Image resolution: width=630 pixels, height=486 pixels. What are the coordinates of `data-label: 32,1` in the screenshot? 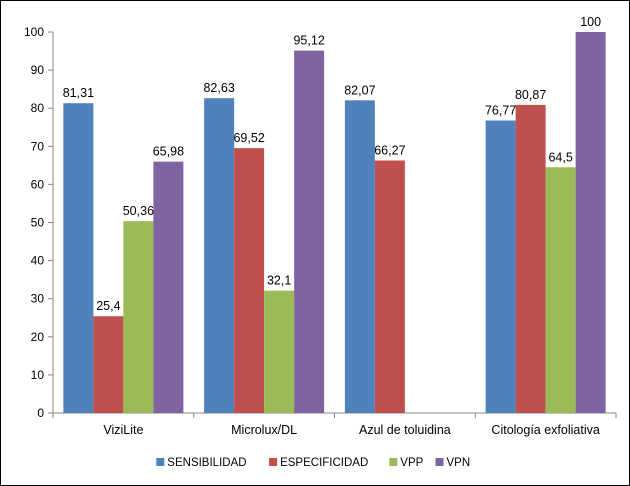 It's located at (279, 281).